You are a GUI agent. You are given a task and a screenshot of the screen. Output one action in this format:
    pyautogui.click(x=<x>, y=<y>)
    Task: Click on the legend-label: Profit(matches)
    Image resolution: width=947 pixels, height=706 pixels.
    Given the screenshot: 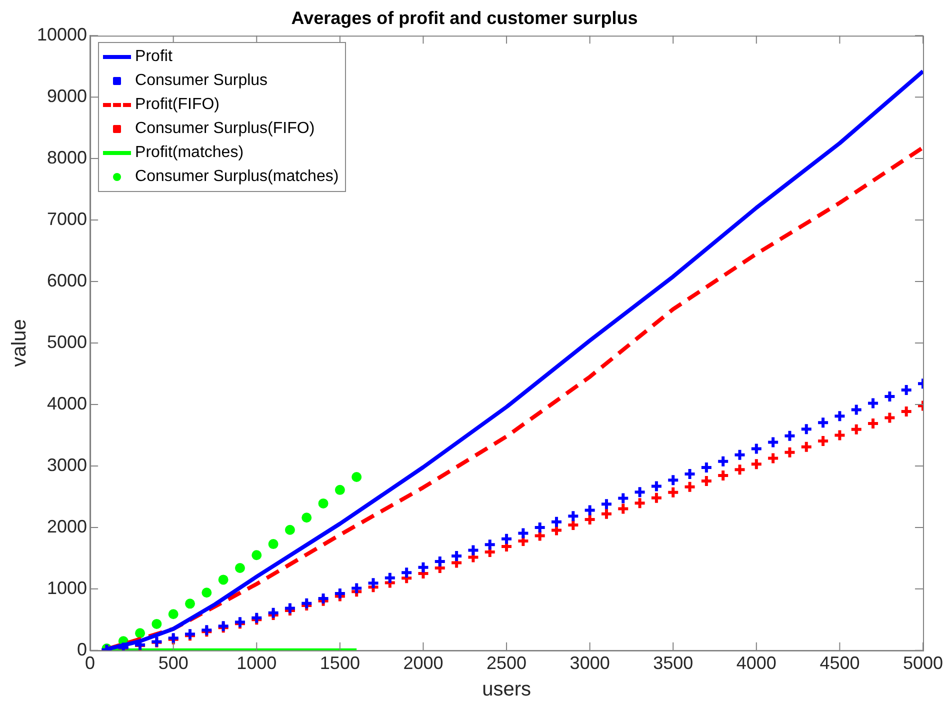 What is the action you would take?
    pyautogui.click(x=189, y=152)
    